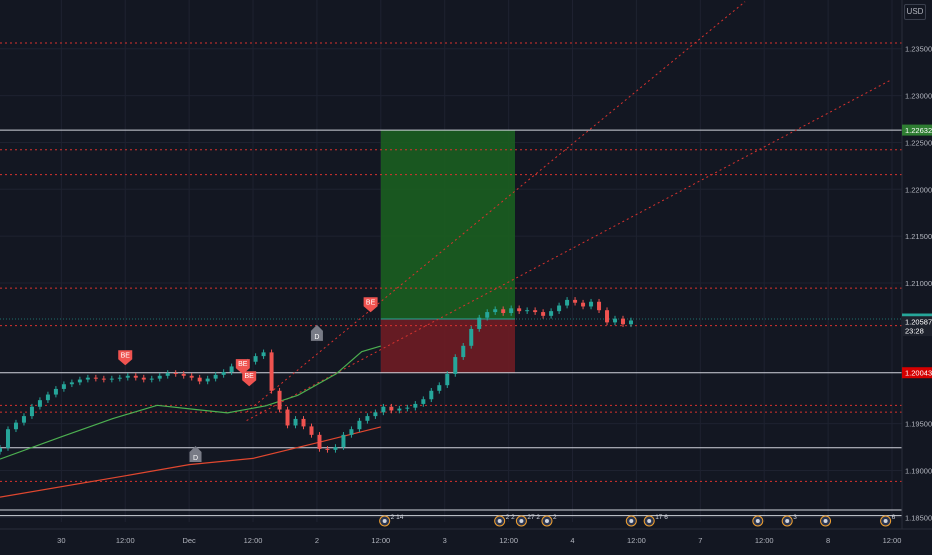 This screenshot has width=932, height=555. Describe the element at coordinates (915, 12) in the screenshot. I see `currency-badge: USD` at that location.